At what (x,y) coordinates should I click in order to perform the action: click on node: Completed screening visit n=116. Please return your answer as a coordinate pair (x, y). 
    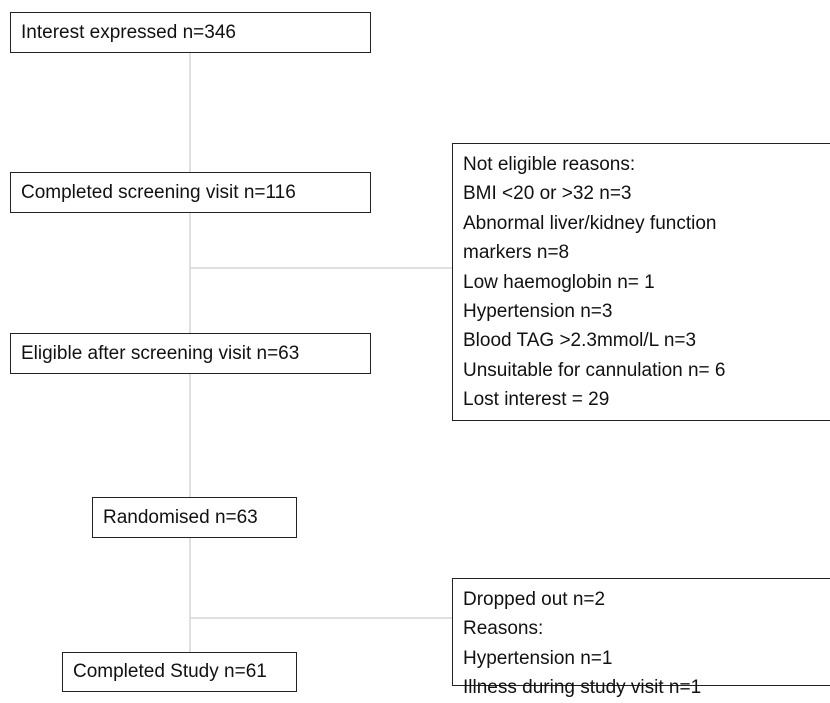
    Looking at the image, I should click on (190, 192).